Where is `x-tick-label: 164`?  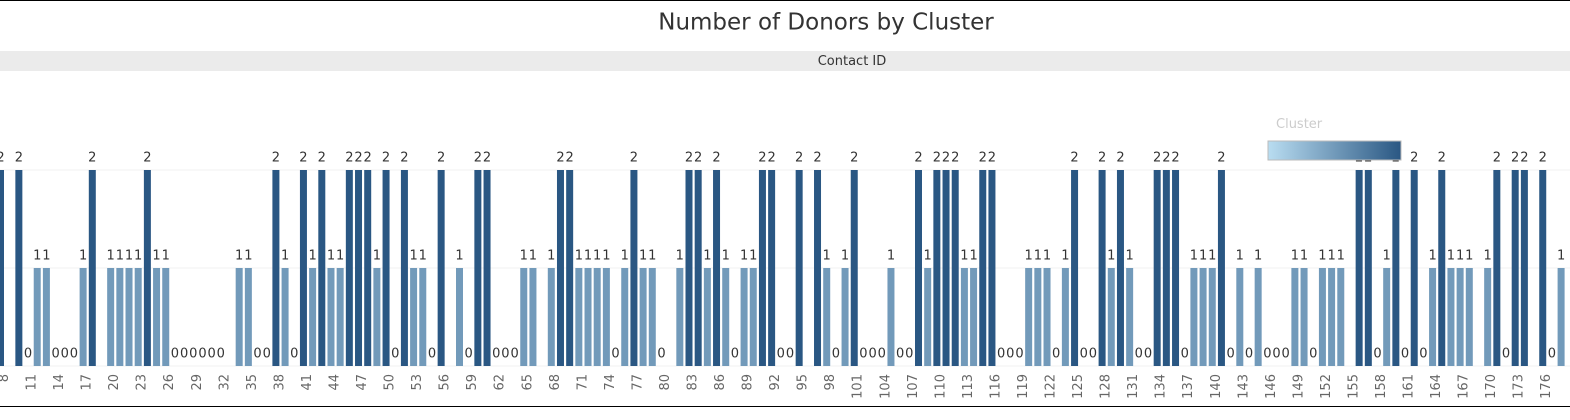
x-tick-label: 164 is located at coordinates (1436, 386).